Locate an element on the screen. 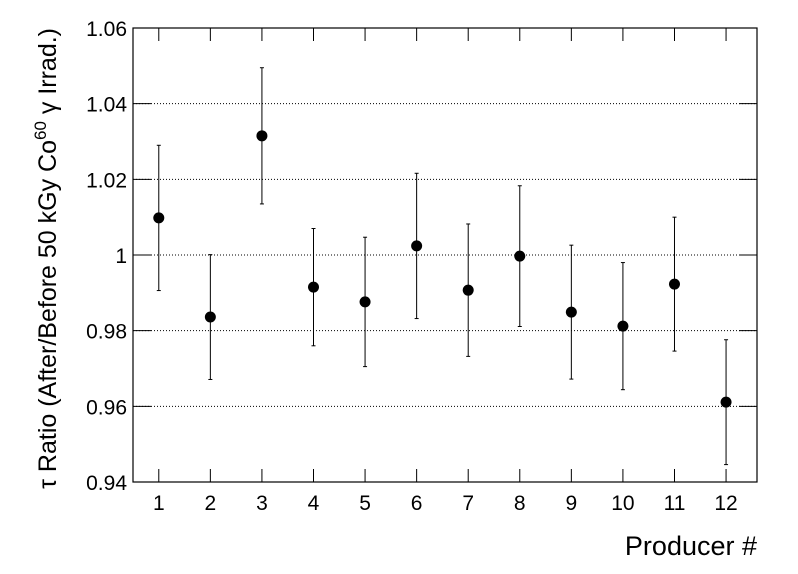  x-tick-label: 10 is located at coordinates (622, 503).